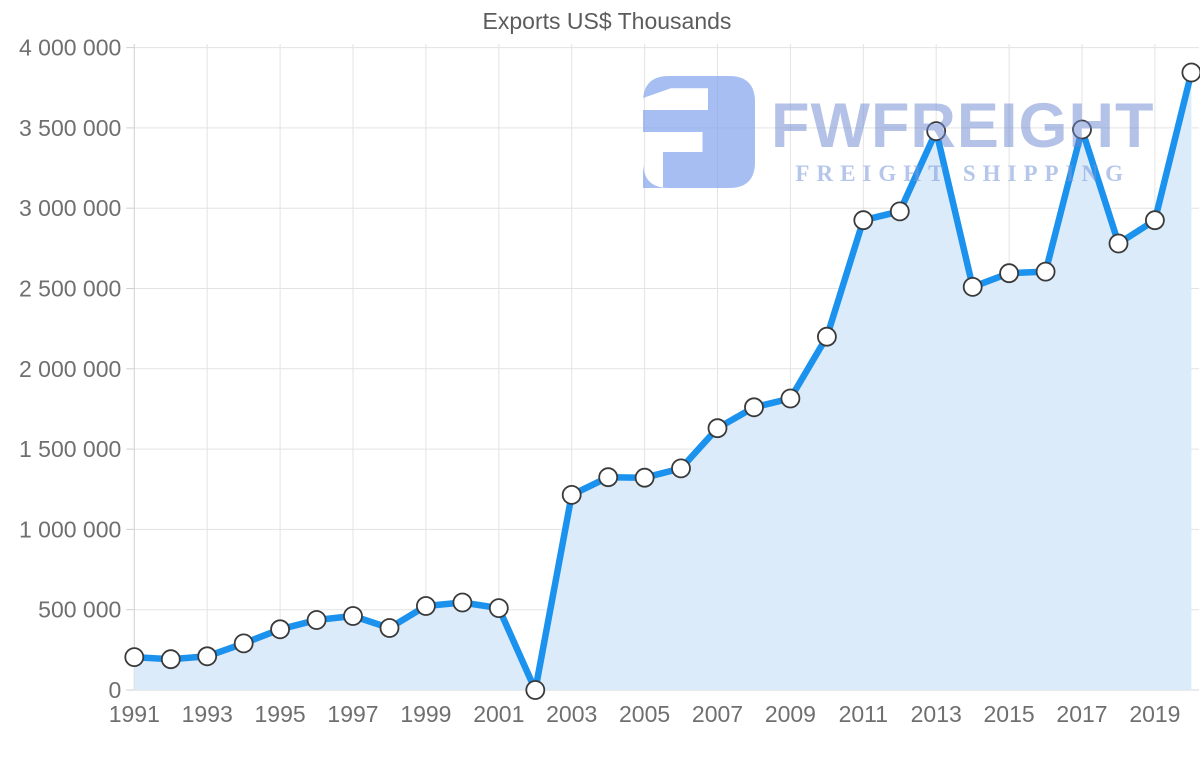 This screenshot has height=763, width=1200. What do you see at coordinates (134, 714) in the screenshot?
I see `x-axis-label: 1991` at bounding box center [134, 714].